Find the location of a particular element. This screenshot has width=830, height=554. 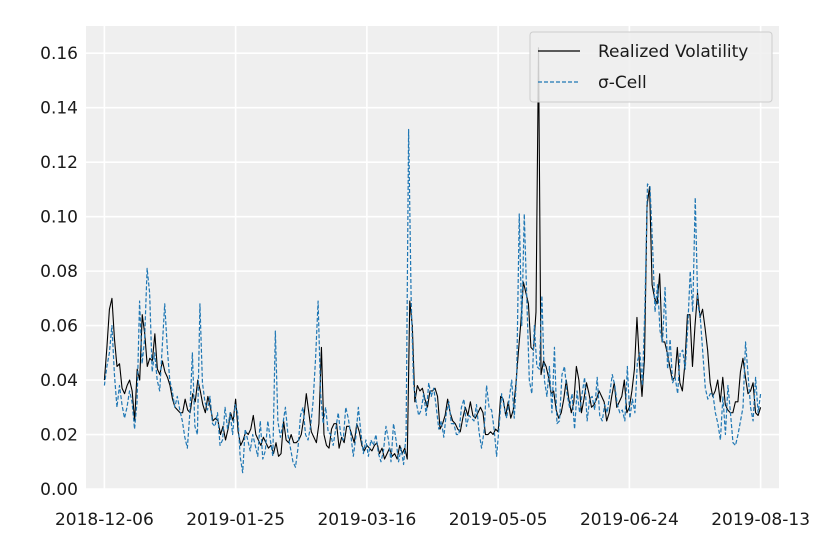

x-tick-label: 2019-01-25 is located at coordinates (235, 520).